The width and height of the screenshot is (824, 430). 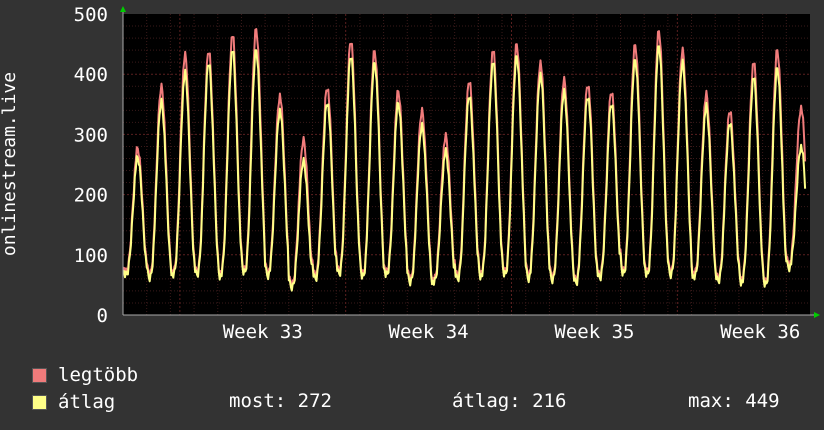 I want to click on y-tick-label: 100, so click(x=91, y=256).